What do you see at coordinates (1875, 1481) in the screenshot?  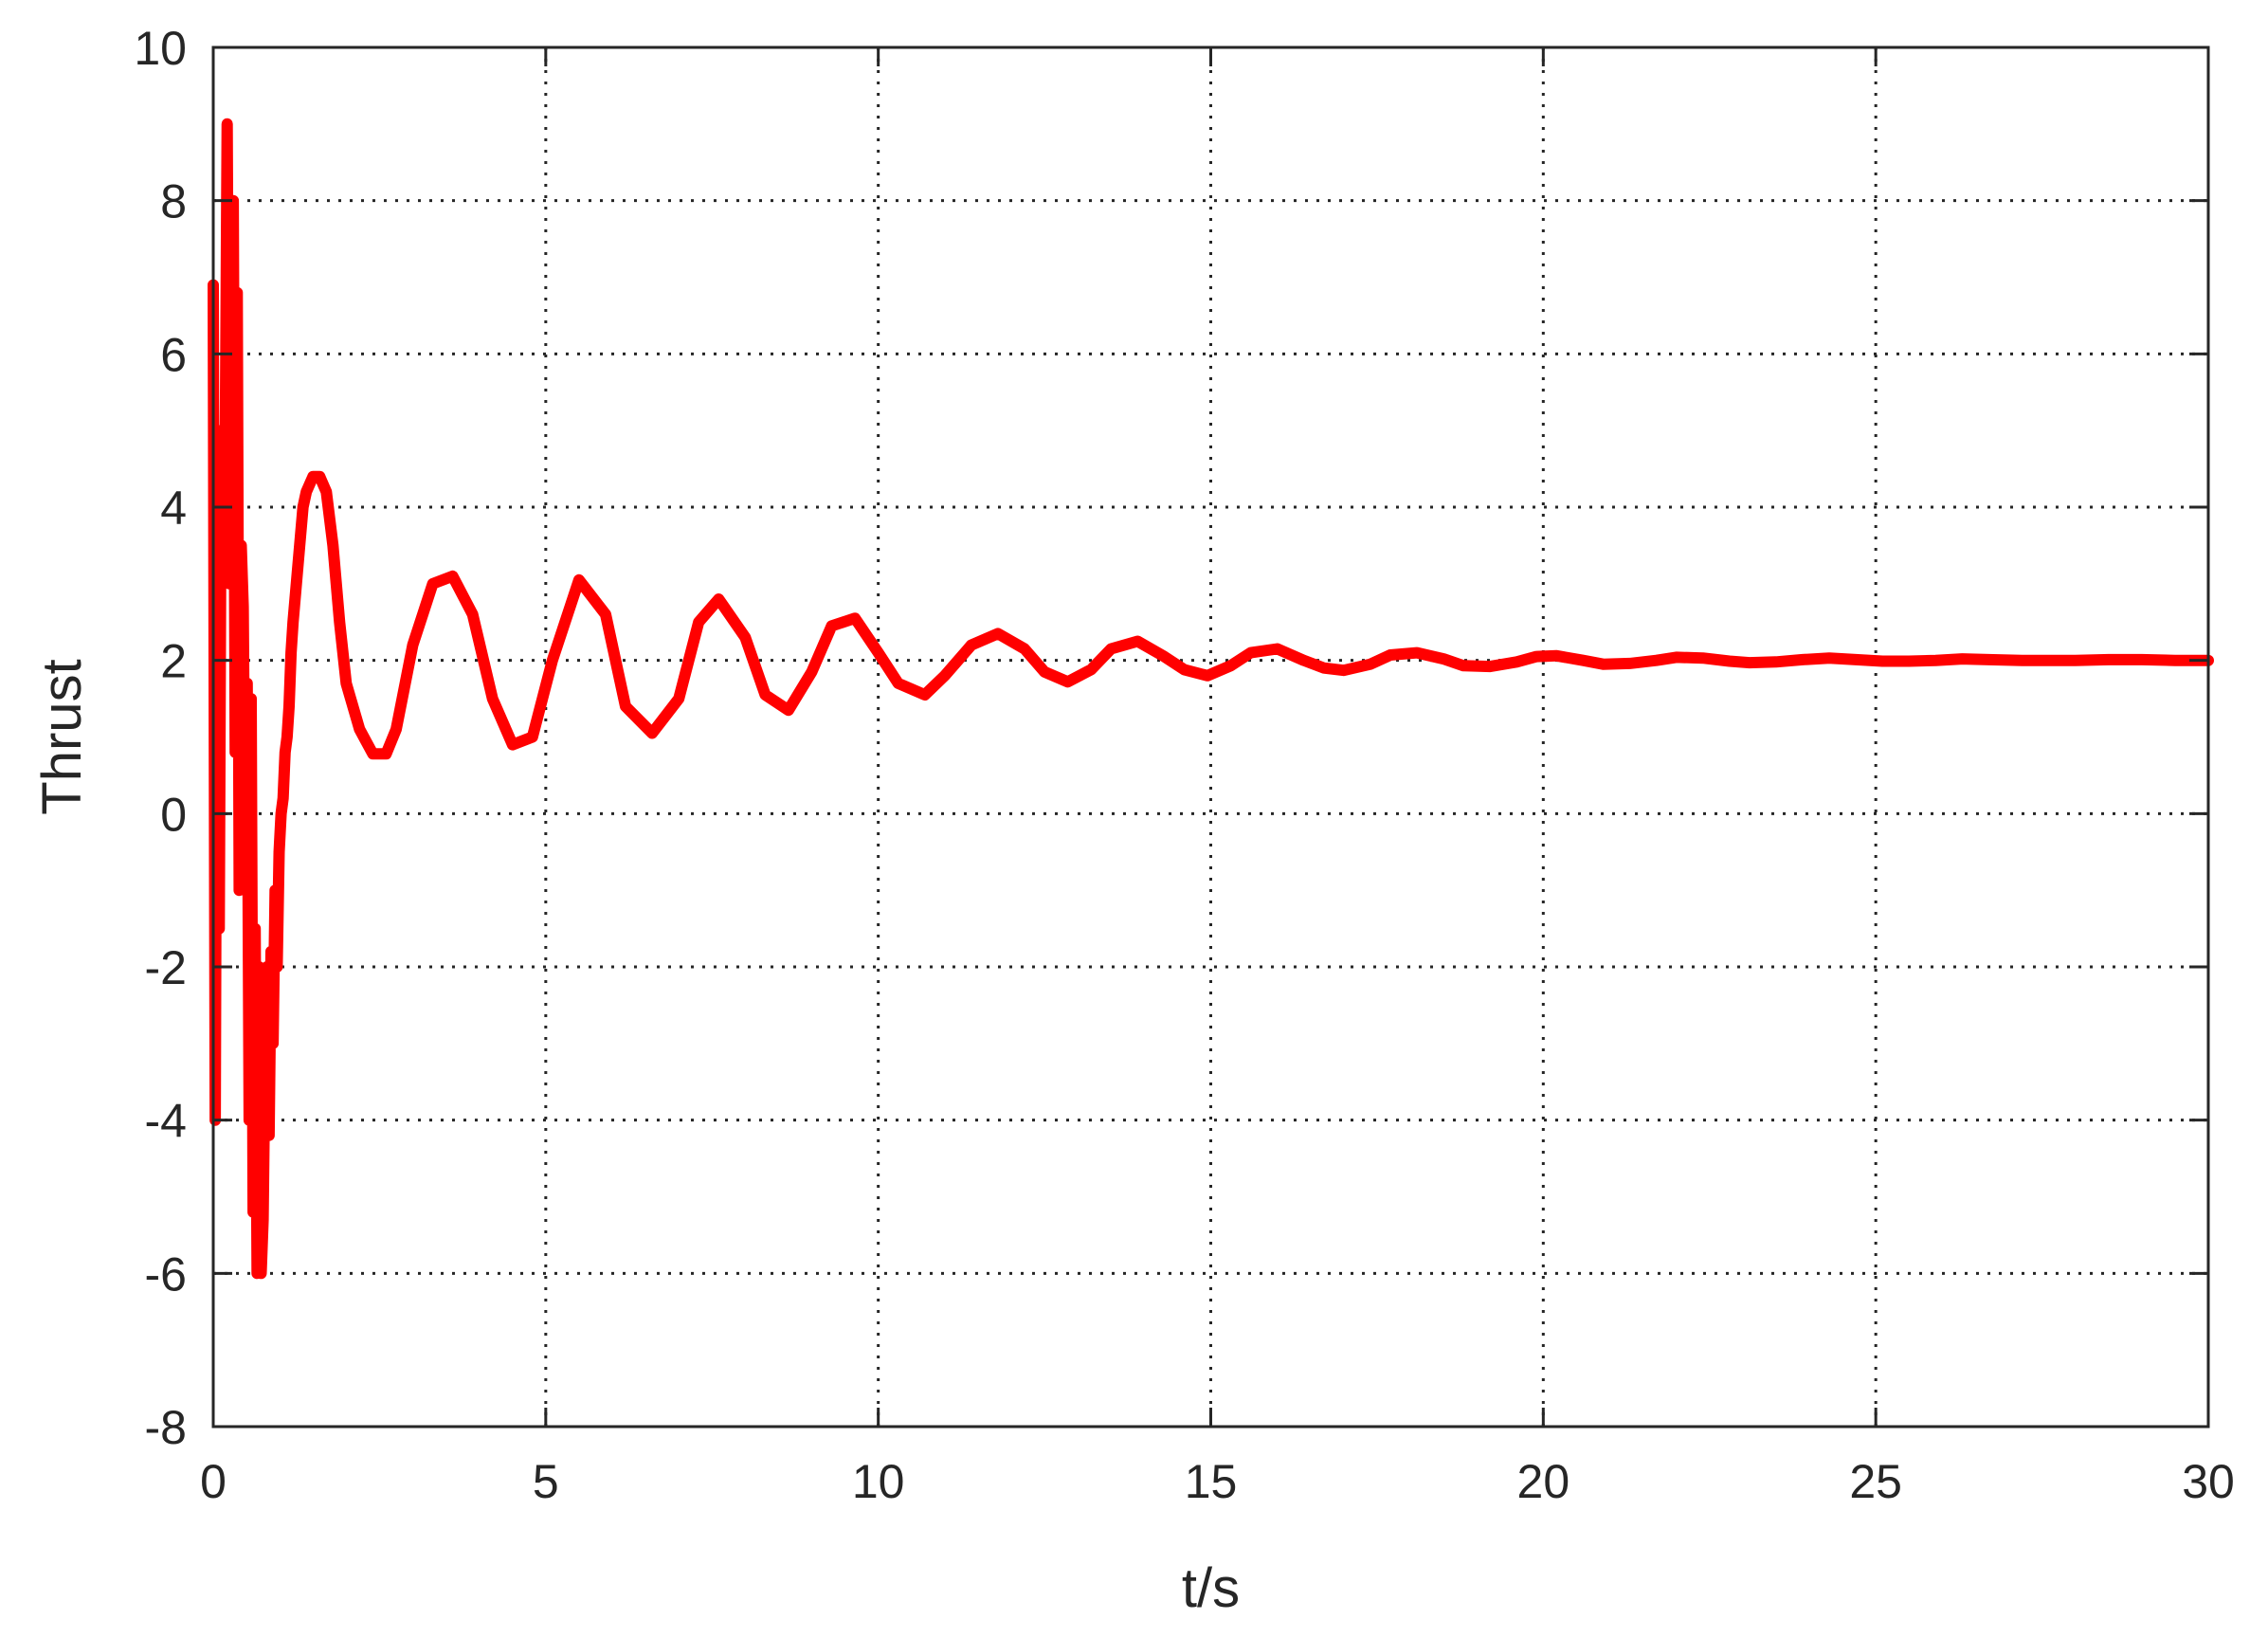 I see `x-tick-label: 25` at bounding box center [1875, 1481].